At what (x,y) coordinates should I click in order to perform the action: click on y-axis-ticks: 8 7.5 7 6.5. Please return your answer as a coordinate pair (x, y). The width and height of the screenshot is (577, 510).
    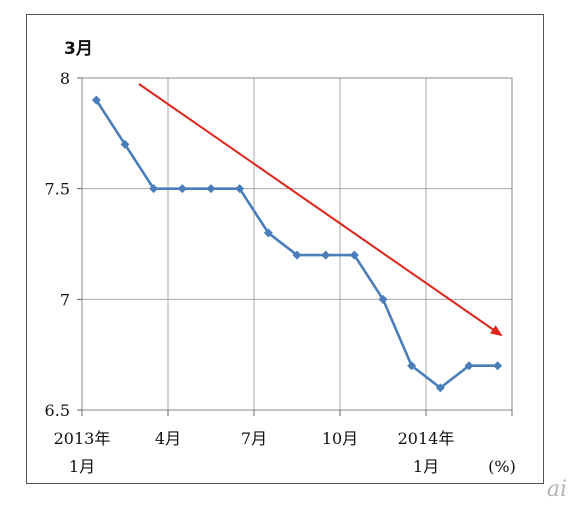
    Looking at the image, I should click on (63, 244).